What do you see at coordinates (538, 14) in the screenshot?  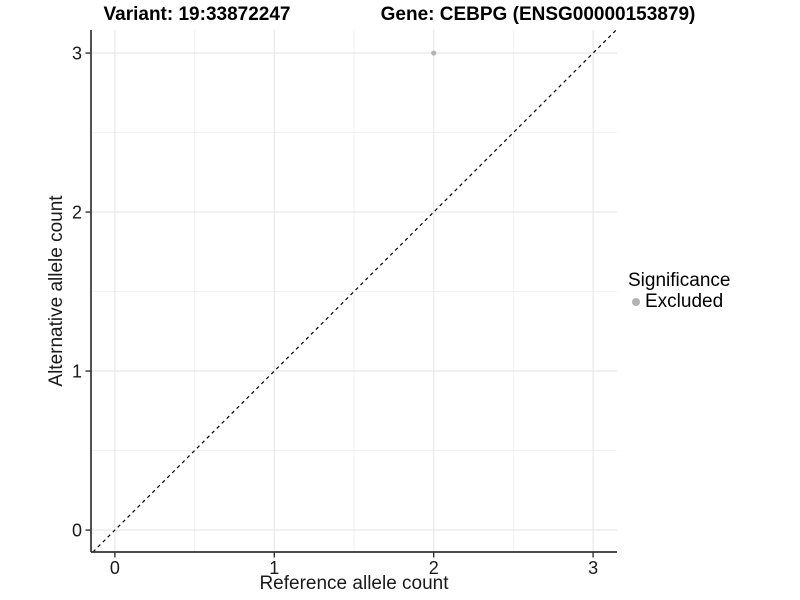 I see `plot-title-gene: Gene: CEBPG (ENSG00000153879)` at bounding box center [538, 14].